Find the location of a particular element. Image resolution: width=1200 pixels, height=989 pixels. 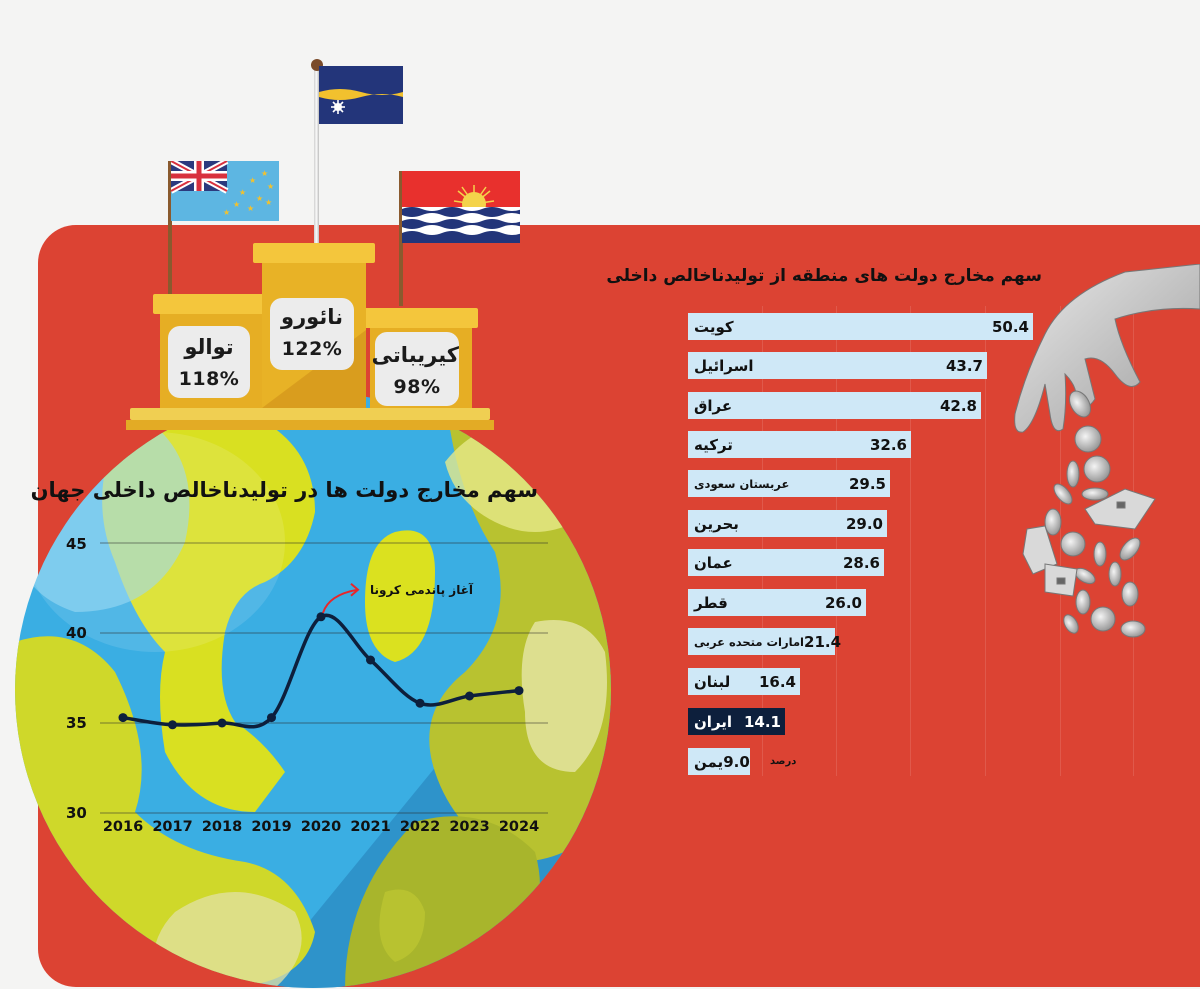

bar-label: قطر is located at coordinates (711, 602).